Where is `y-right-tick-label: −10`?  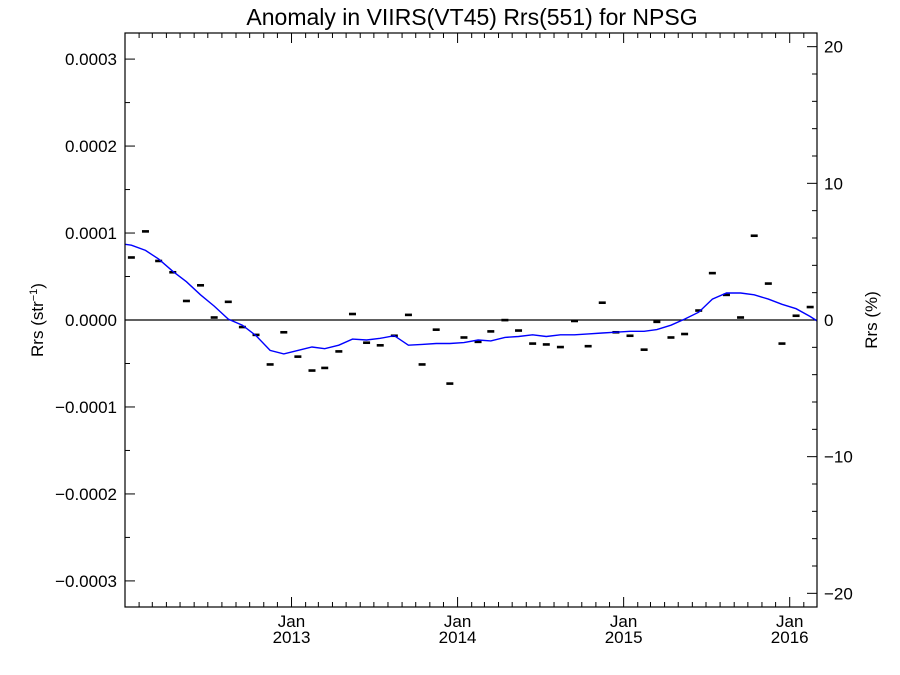 y-right-tick-label: −10 is located at coordinates (838, 457).